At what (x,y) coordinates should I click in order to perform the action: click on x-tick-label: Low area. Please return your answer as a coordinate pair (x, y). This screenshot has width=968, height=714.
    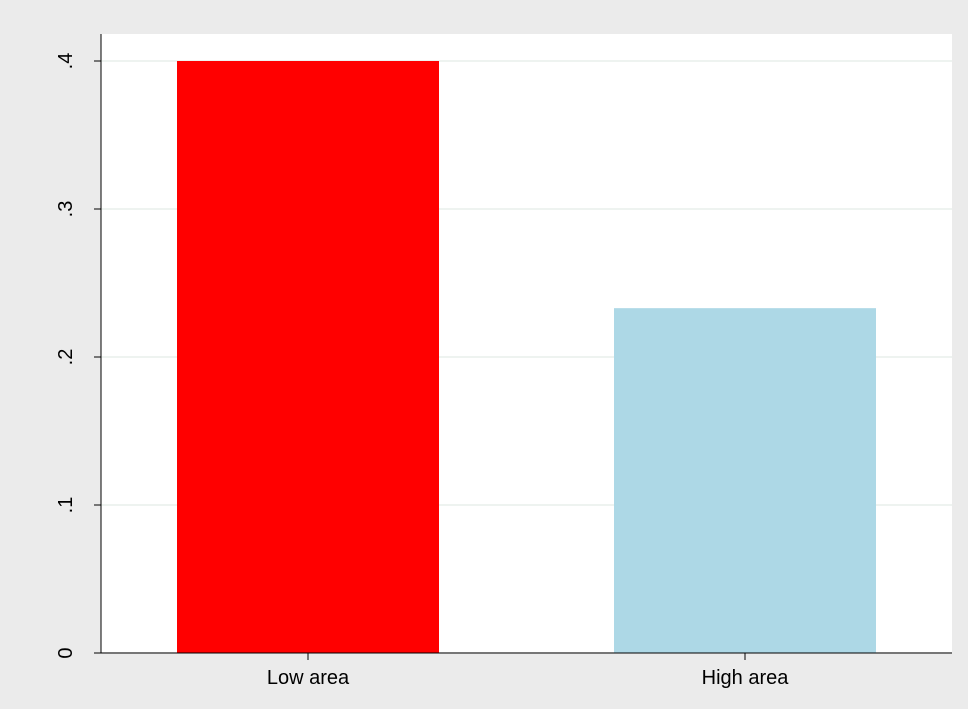
    Looking at the image, I should click on (308, 678).